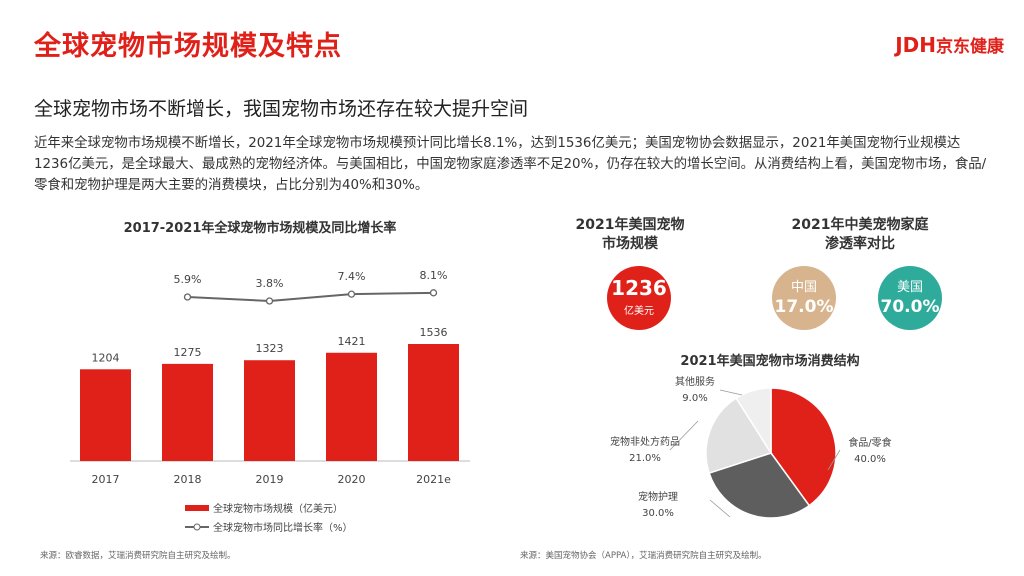 The image size is (1024, 576). What do you see at coordinates (351, 406) in the screenshot?
I see `bar-2020` at bounding box center [351, 406].